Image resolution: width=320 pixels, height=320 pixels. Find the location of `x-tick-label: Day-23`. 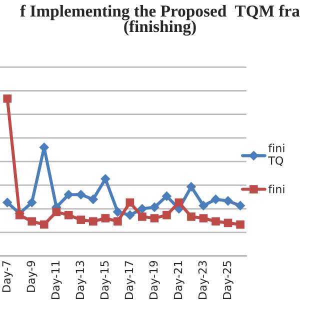

x-tick-label: Day-23 is located at coordinates (203, 280).